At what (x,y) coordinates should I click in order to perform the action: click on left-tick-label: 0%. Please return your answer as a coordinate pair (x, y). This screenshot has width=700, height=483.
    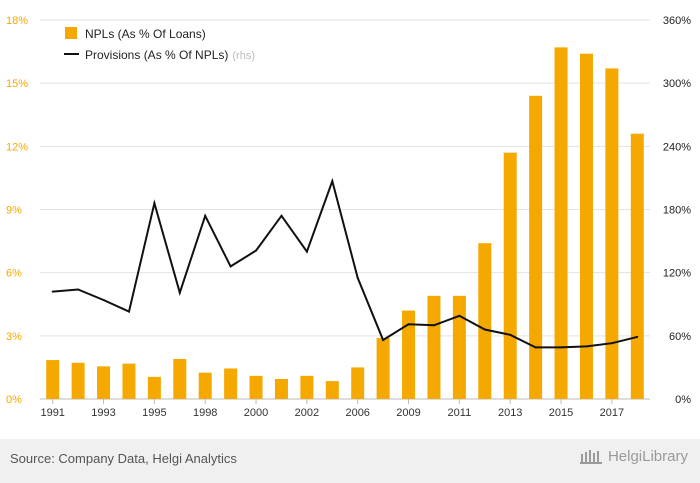
    Looking at the image, I should click on (14, 400).